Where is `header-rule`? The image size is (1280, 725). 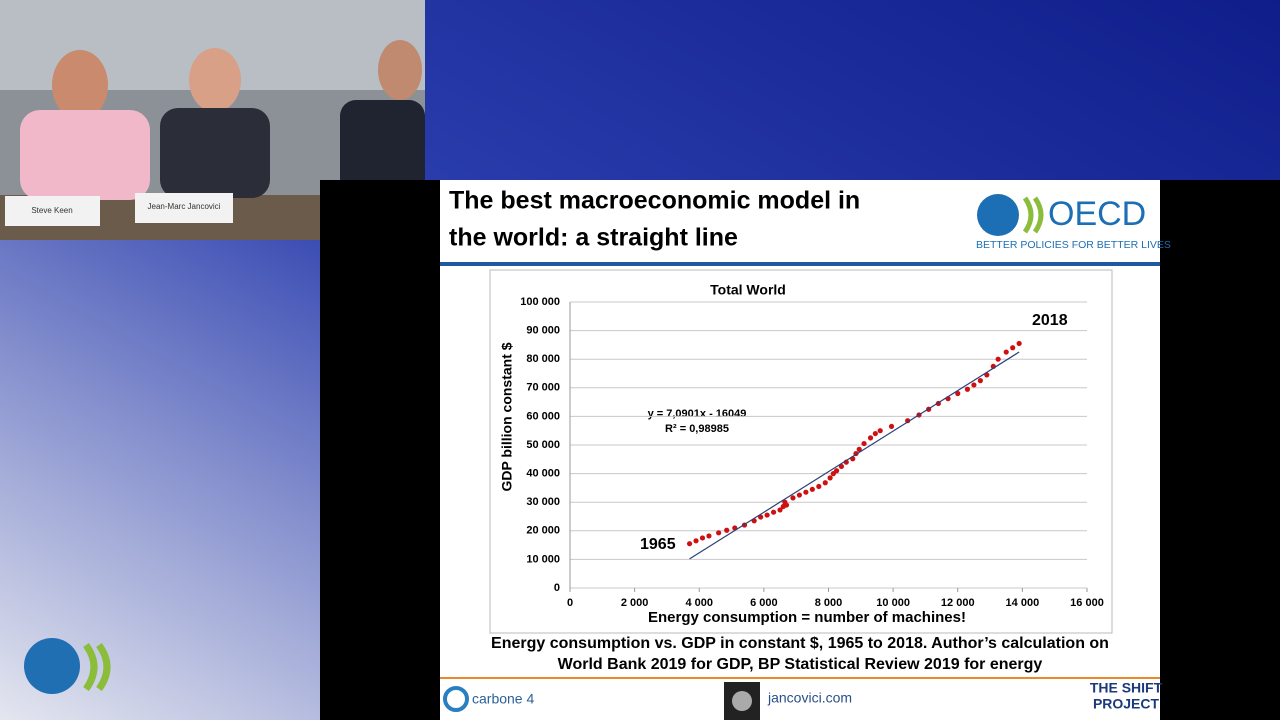 header-rule is located at coordinates (800, 264).